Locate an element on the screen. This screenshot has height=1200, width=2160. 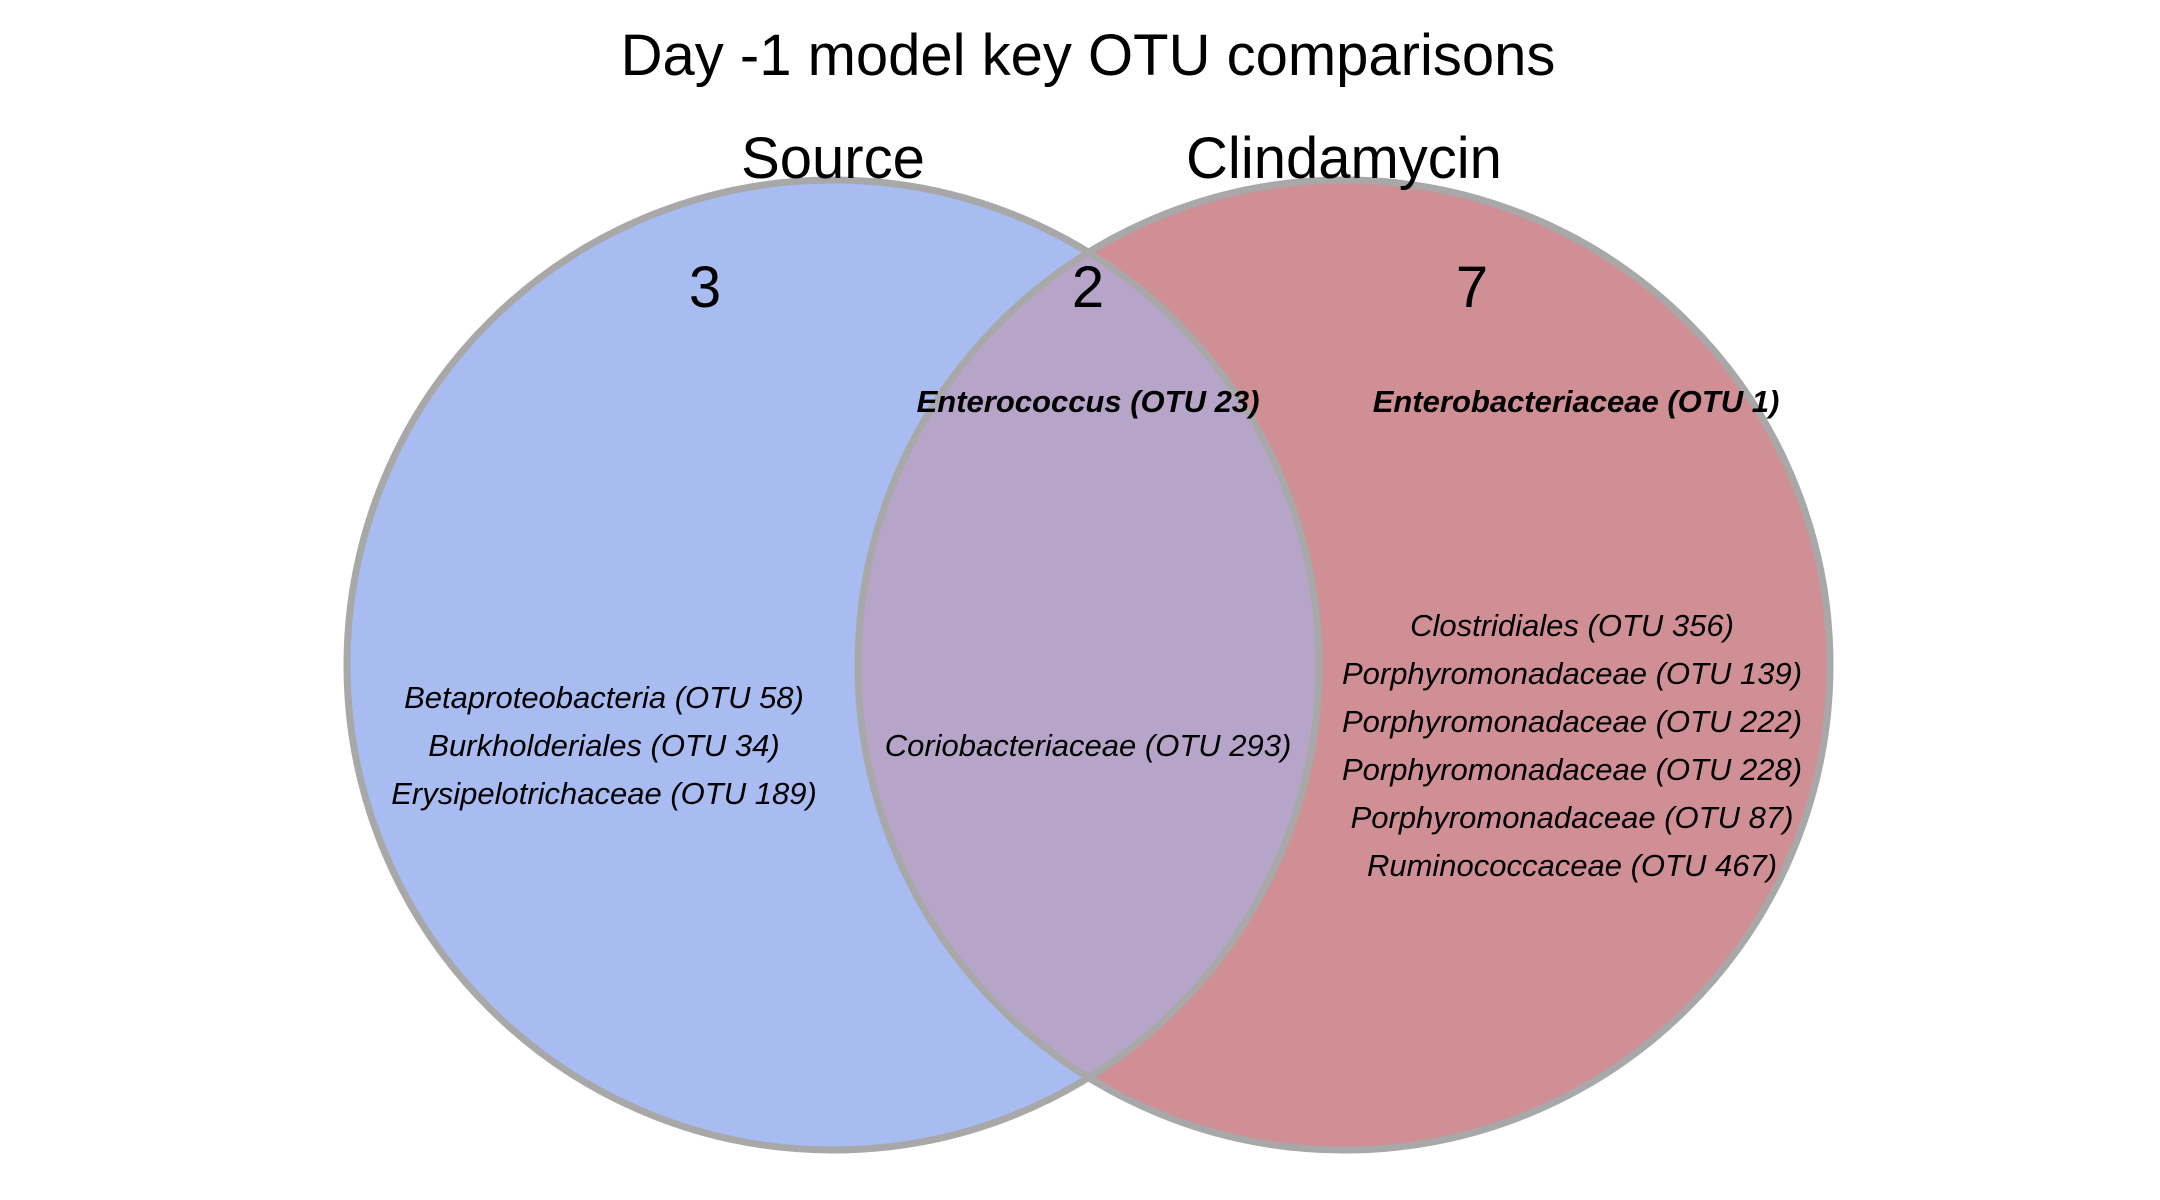
clindamycin-bold-otu: Enterobacteriaceae (OTU 1) is located at coordinates (1576, 401).